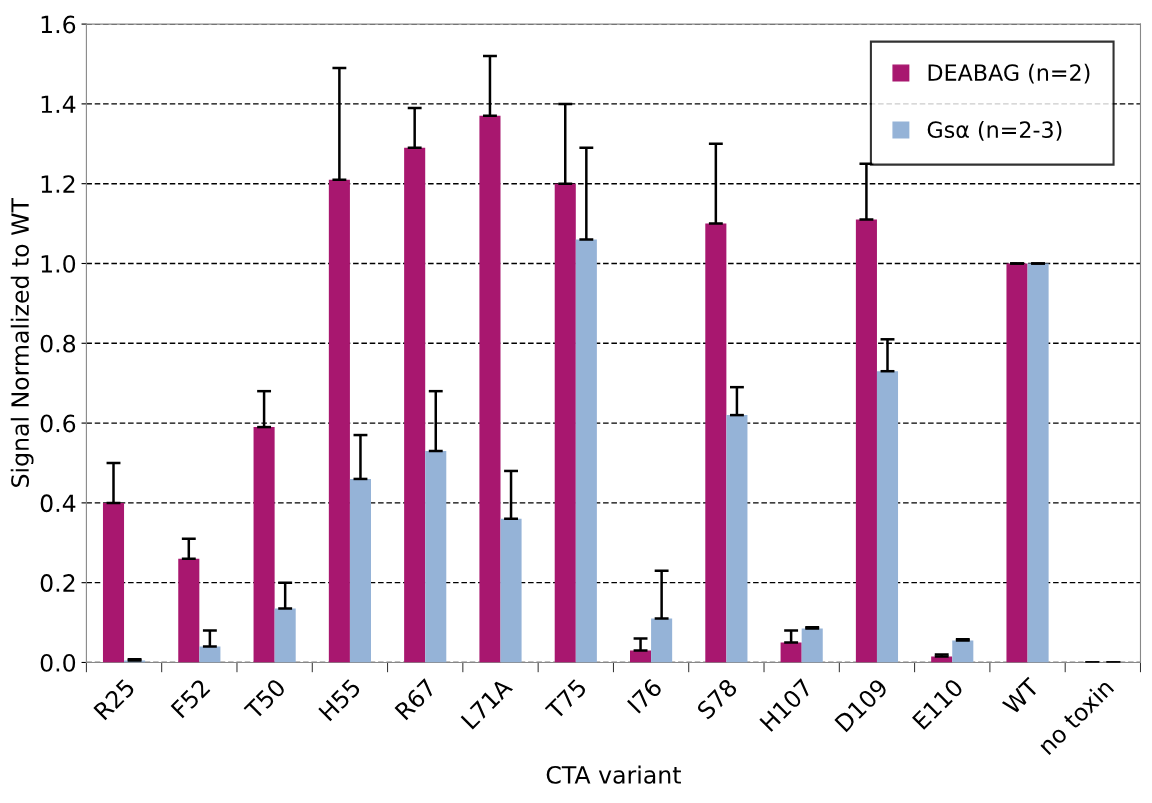 The image size is (1152, 803). Describe the element at coordinates (613, 774) in the screenshot. I see `x-axis-title: CTA variant` at that location.